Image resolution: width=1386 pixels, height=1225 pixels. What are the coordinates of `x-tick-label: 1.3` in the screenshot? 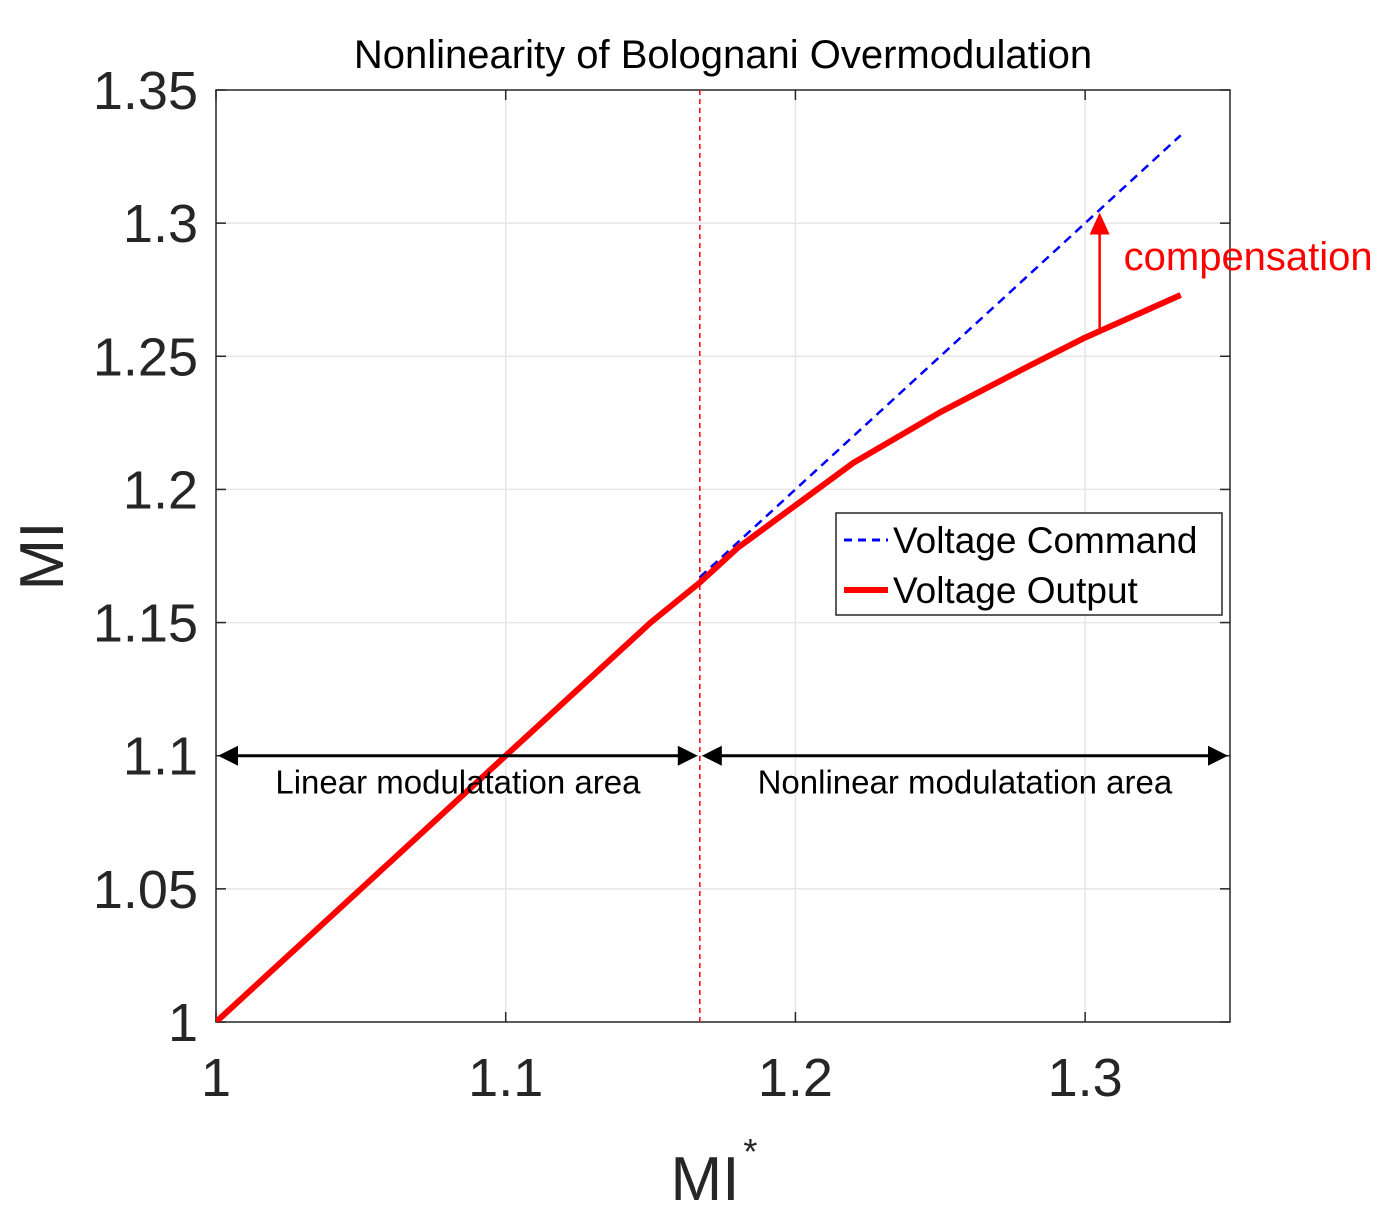 It's located at (1085, 1078).